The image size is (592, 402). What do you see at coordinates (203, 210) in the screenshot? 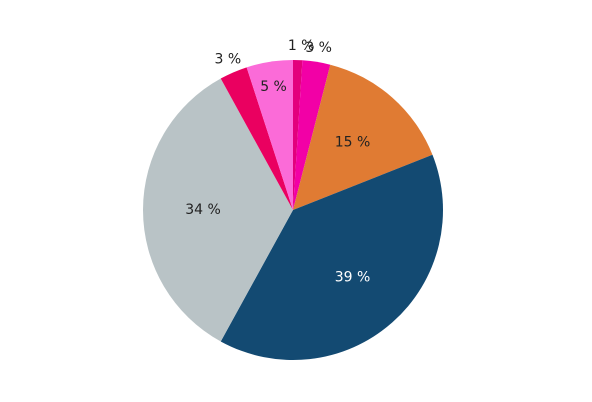
I see `data-label: 34 %` at bounding box center [203, 210].